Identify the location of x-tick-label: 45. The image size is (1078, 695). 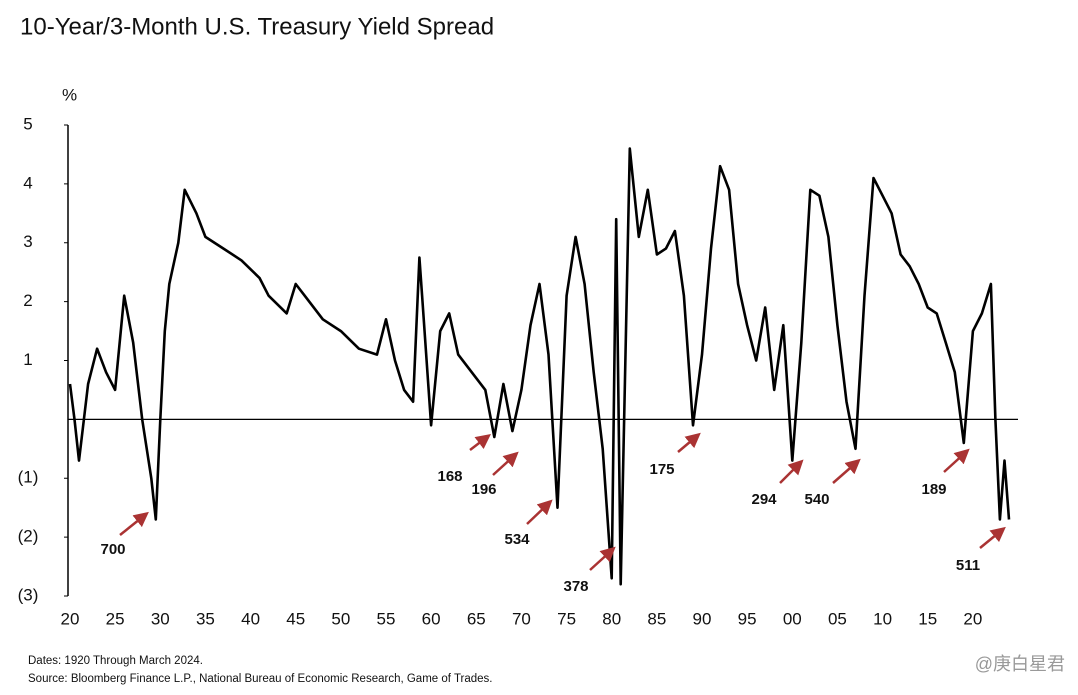
(295, 618).